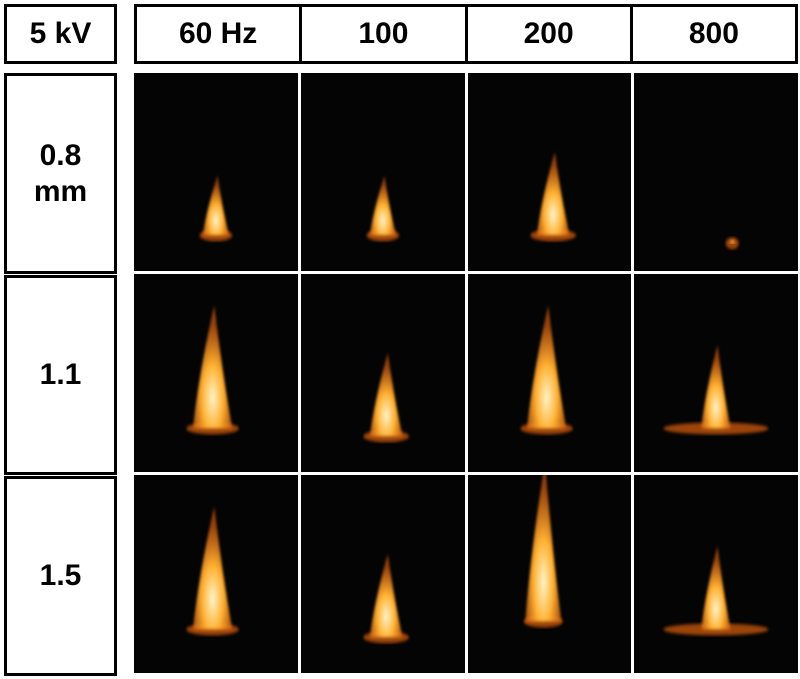  Describe the element at coordinates (547, 34) in the screenshot. I see `frequency-header-200: 200` at that location.